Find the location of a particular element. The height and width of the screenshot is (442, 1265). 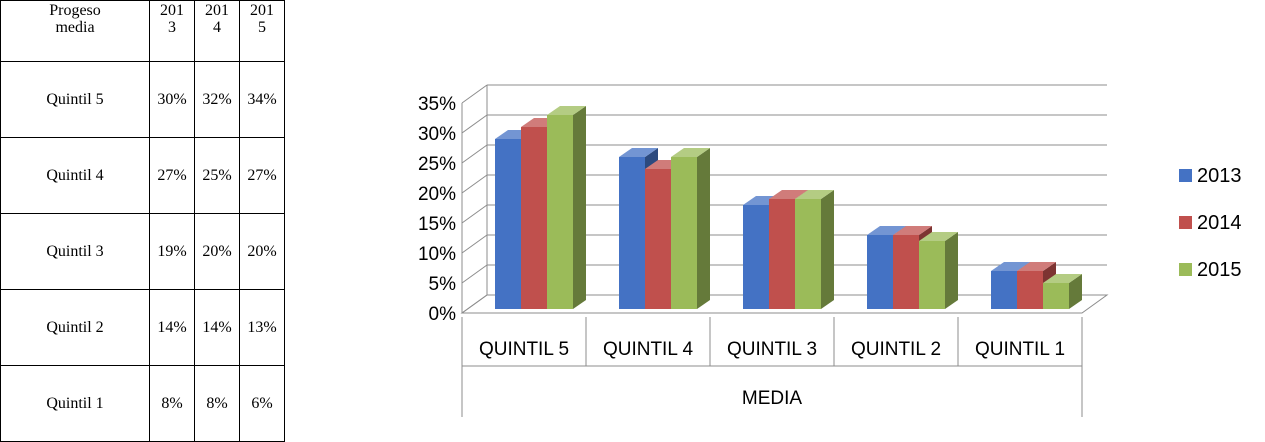

table-row: Quintil 3 19% 20% 20% is located at coordinates (142, 251).